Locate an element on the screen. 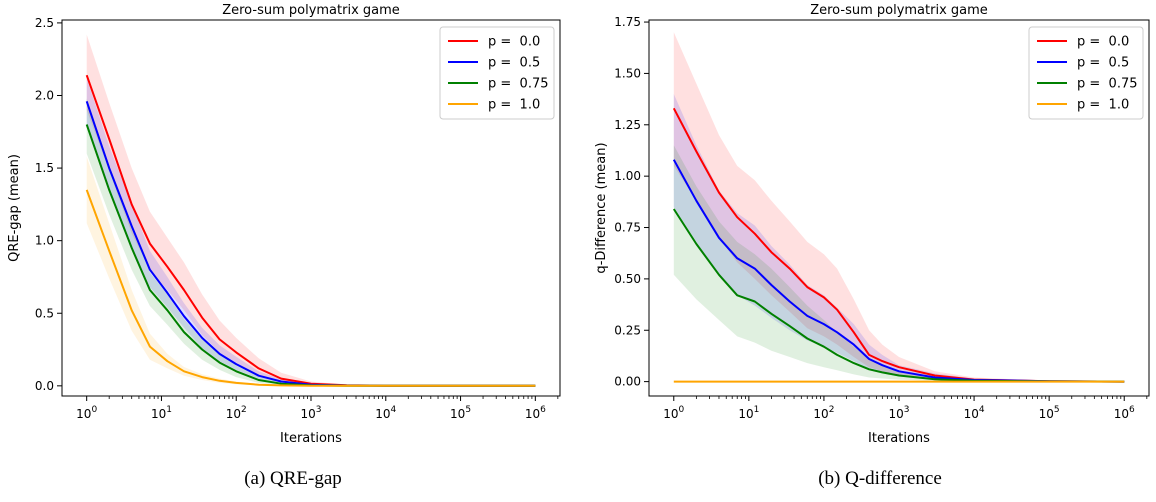  y-tick-label: 0.5 is located at coordinates (44, 313).